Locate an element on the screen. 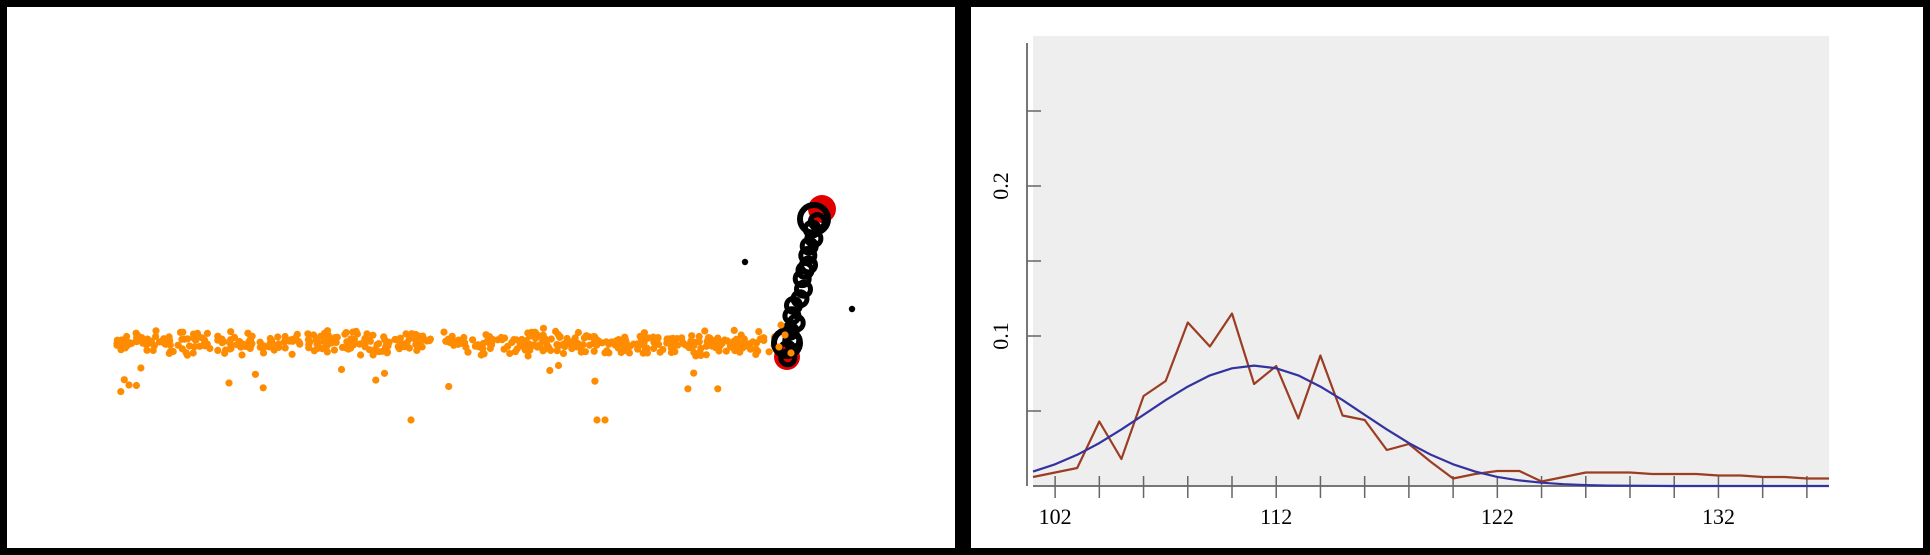 The height and width of the screenshot is (555, 1930). stray-dot is located at coordinates (852, 309).